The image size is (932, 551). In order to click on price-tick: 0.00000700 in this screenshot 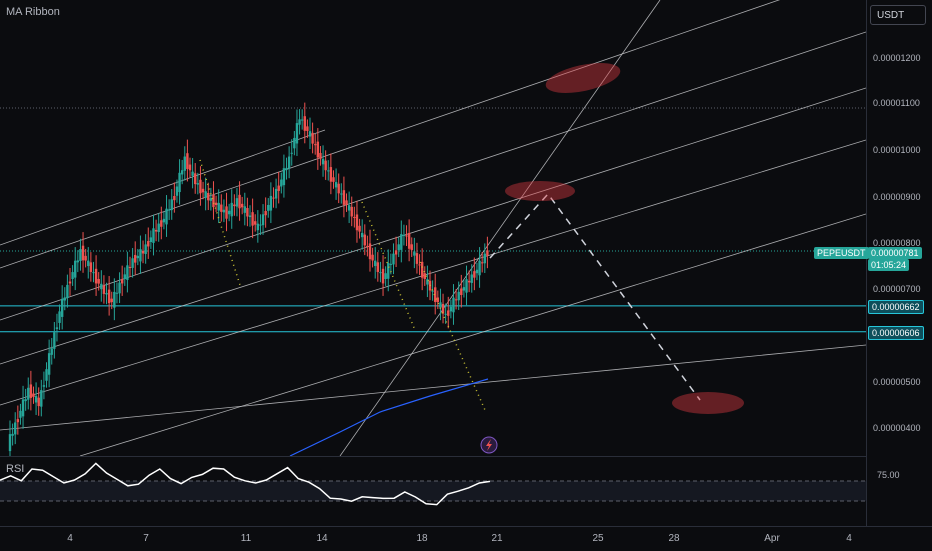, I will do `click(897, 289)`.